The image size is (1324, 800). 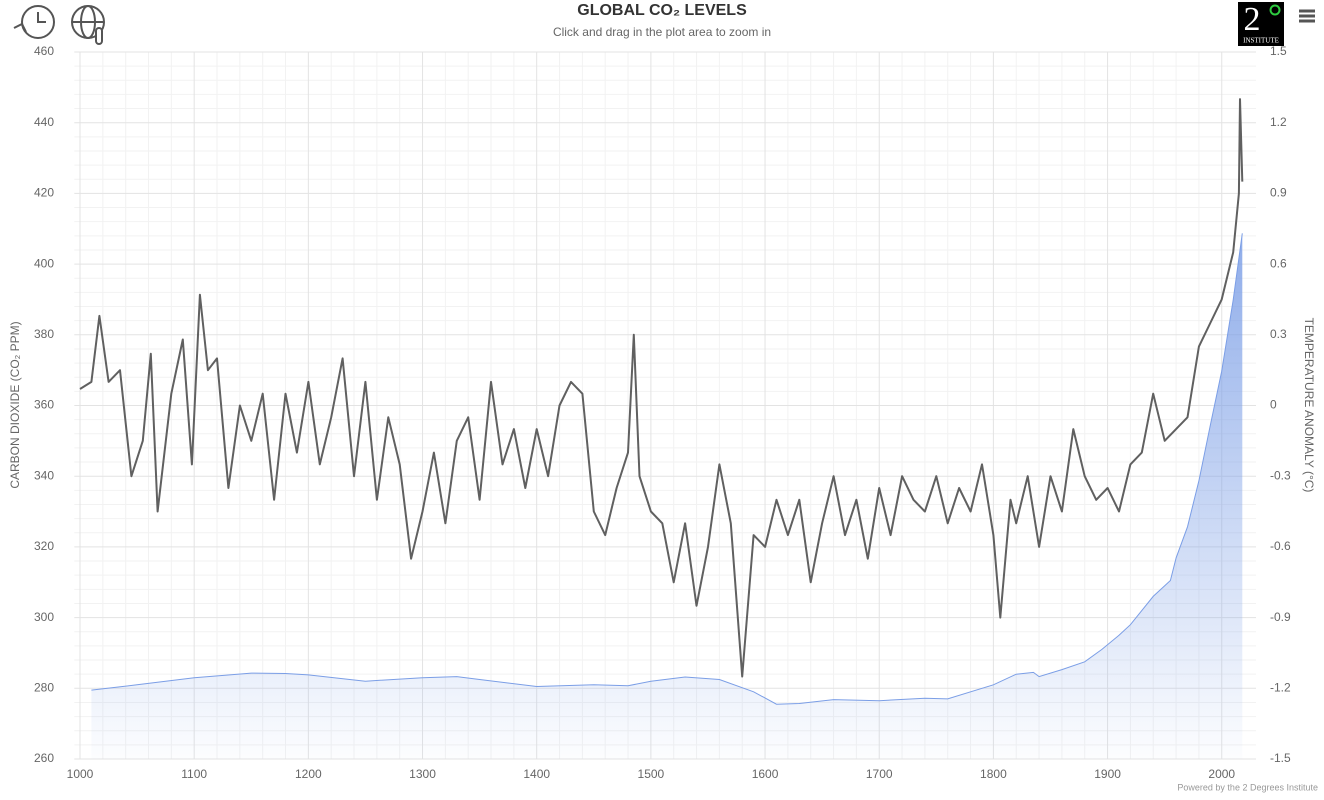 What do you see at coordinates (44, 334) in the screenshot?
I see `y-tick-label: 380` at bounding box center [44, 334].